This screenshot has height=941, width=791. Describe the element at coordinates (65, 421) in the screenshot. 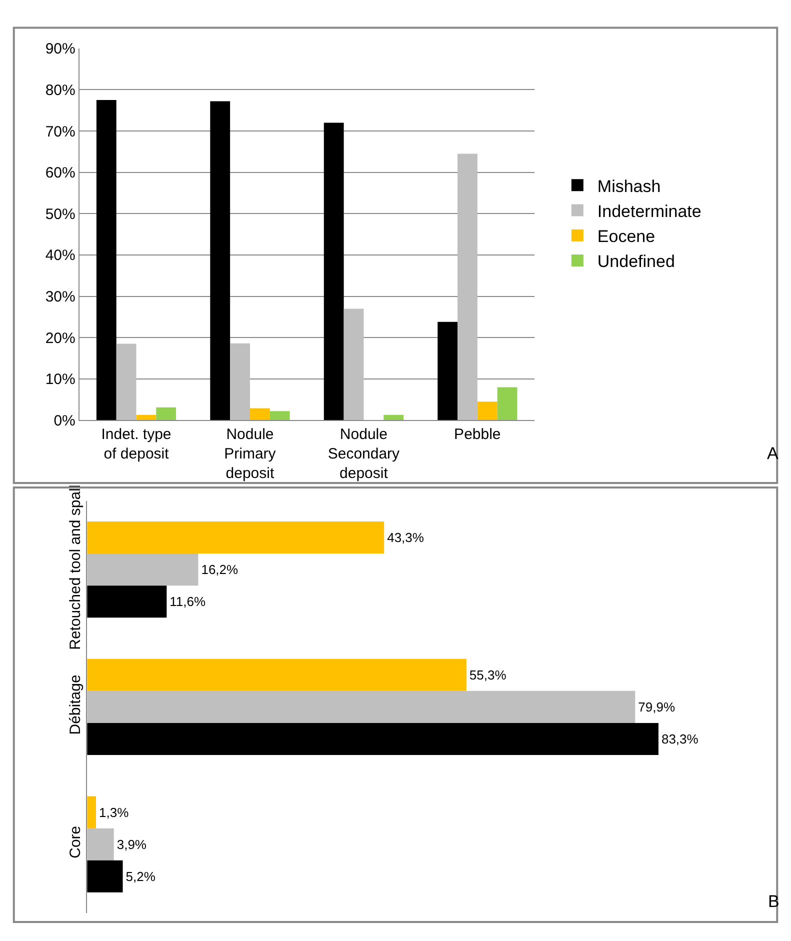

I see `y-tick-label: 0%` at that location.